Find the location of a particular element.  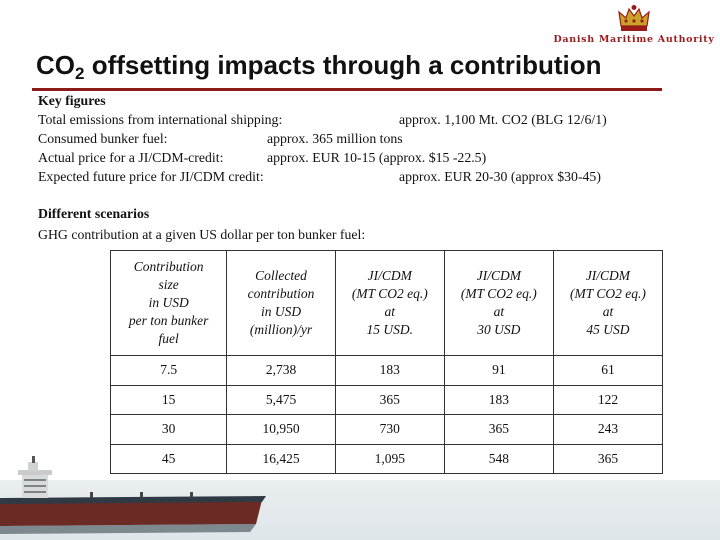

key-figure-value: approx. EUR 10-15 (approx. $15 -22.5) is located at coordinates (377, 157).